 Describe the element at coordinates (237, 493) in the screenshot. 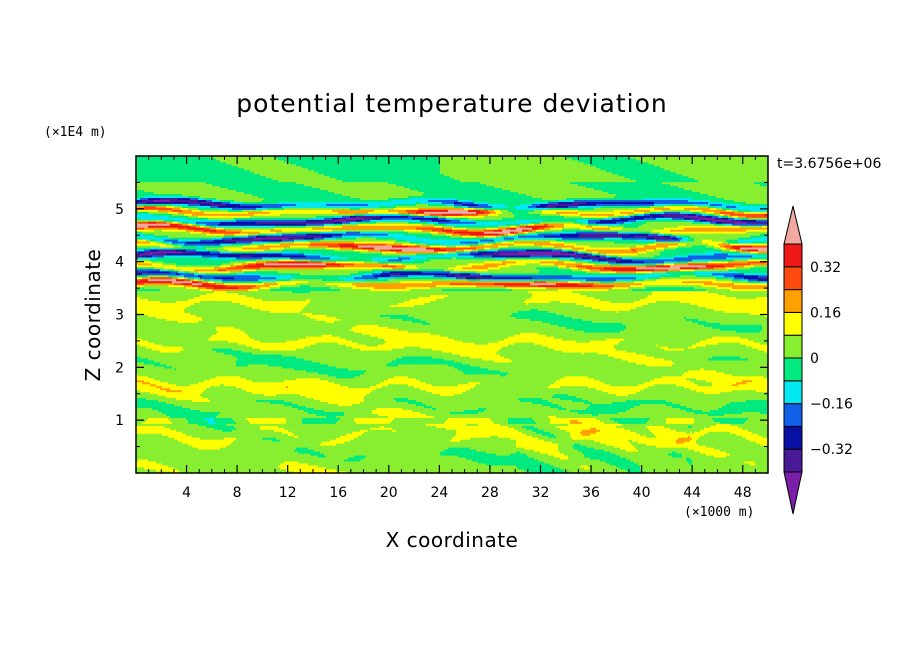

I see `x-tick-label: 8` at that location.